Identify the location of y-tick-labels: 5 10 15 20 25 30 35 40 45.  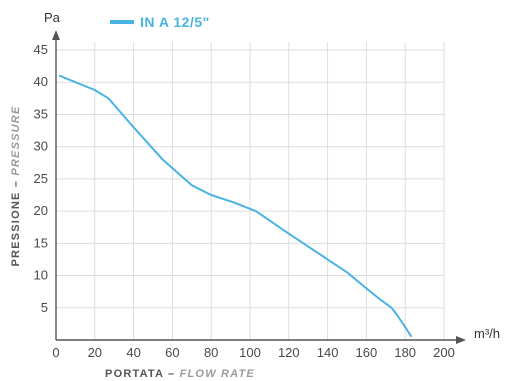
(41, 178).